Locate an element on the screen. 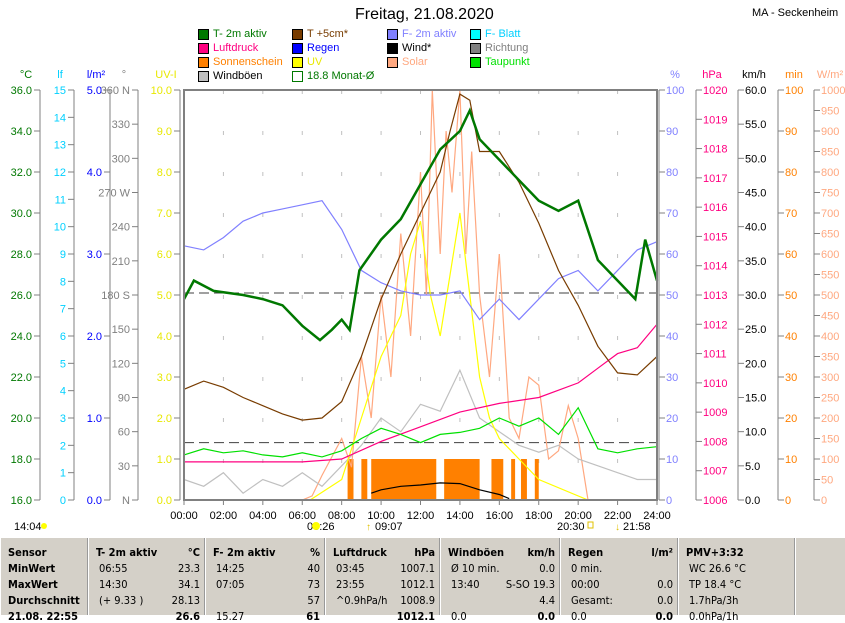  table-cell: 0.0hPa/1h is located at coordinates (714, 616).